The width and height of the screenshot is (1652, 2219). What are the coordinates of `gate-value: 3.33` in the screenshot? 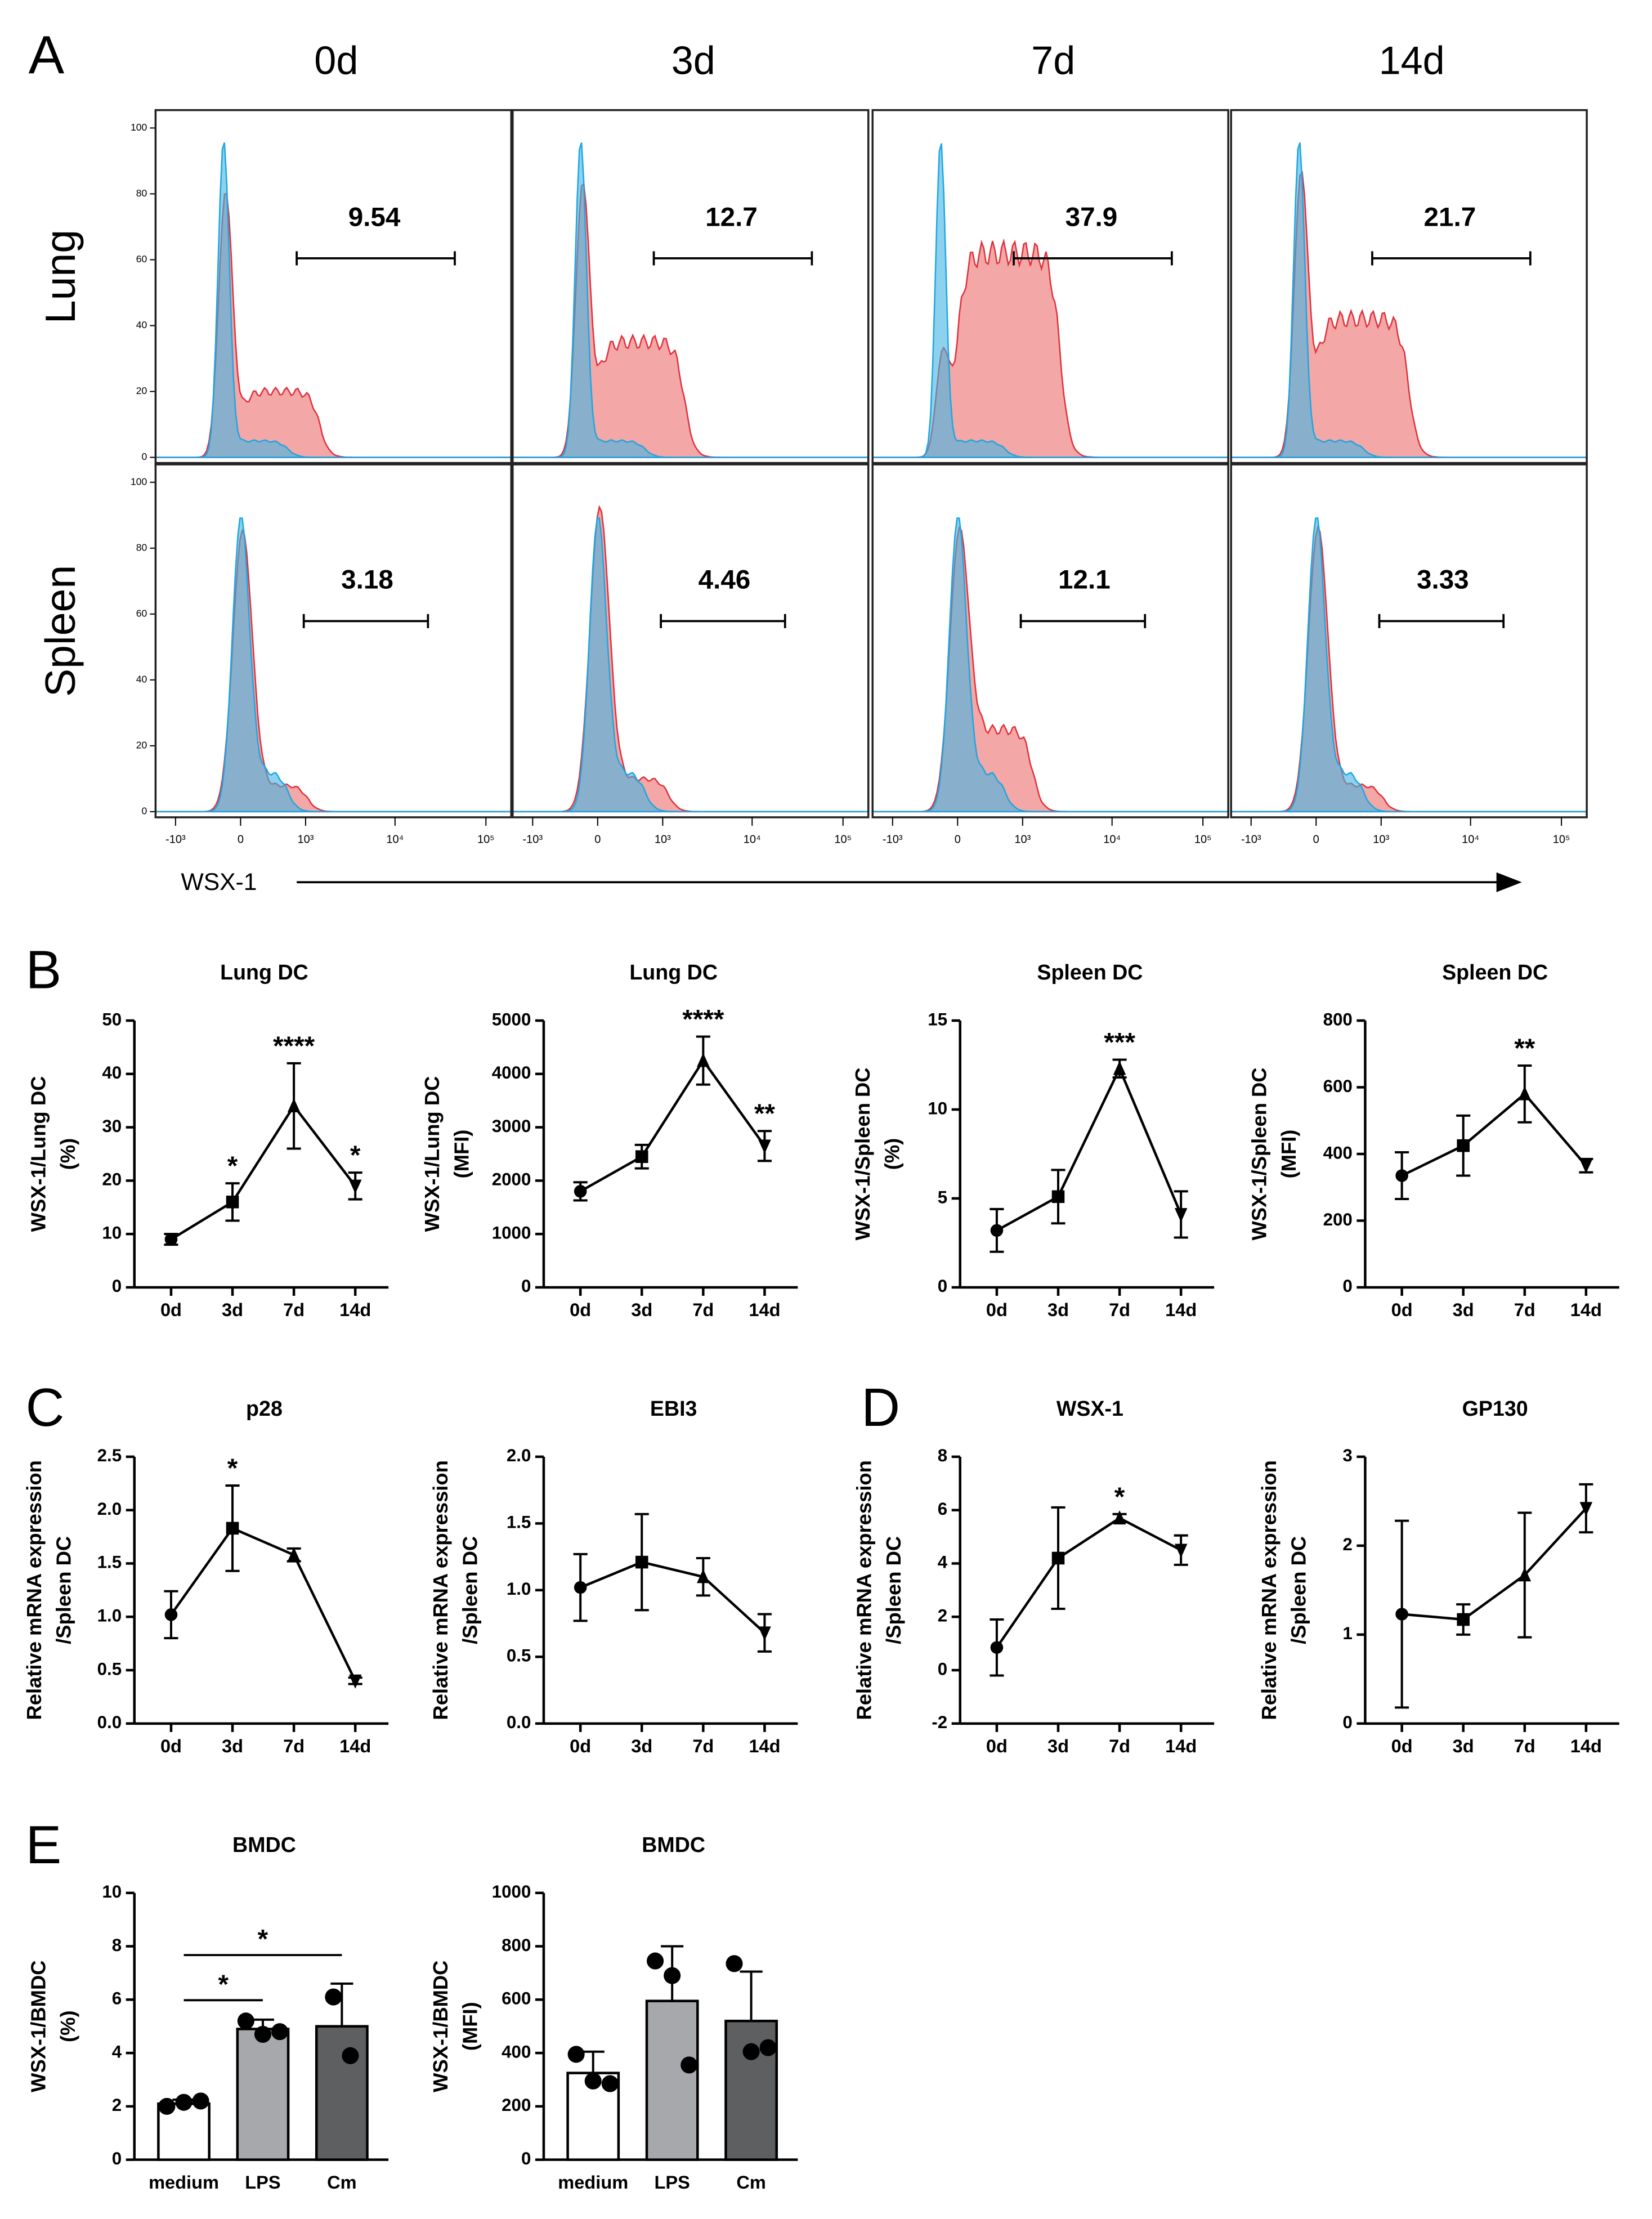 It's located at (1443, 580).